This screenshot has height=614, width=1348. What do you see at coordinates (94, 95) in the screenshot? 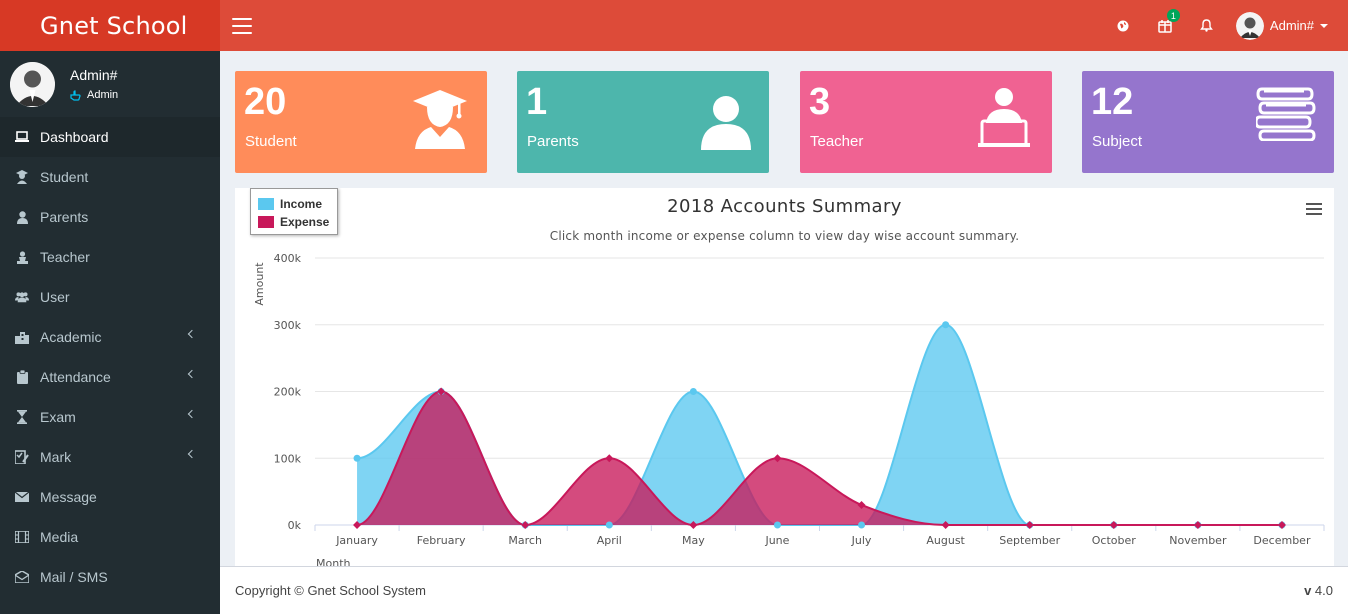
I see `sidebar-user-role: Admin` at bounding box center [94, 95].